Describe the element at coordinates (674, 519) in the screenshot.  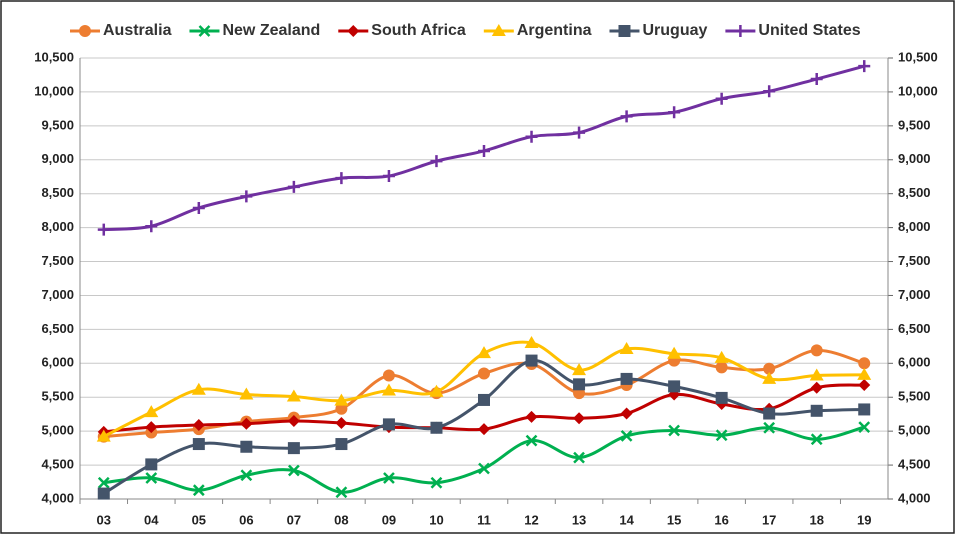
I see `x-tick-label: 15` at that location.